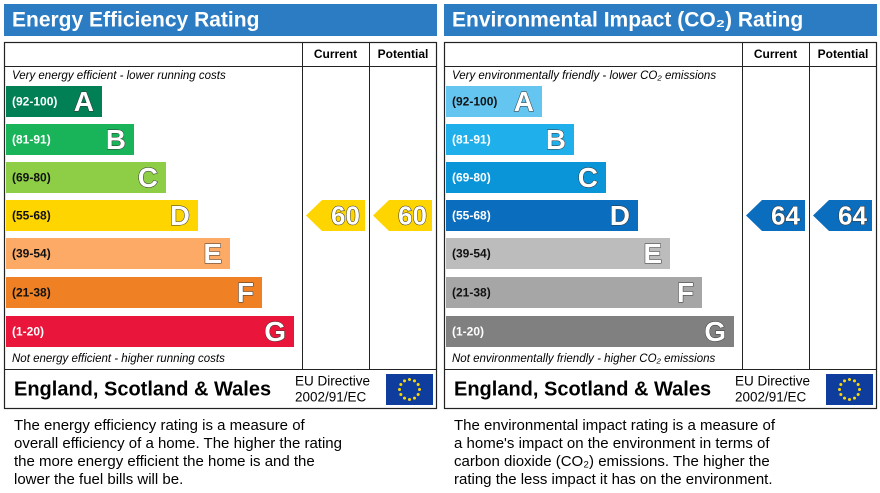 The height and width of the screenshot is (493, 880). Describe the element at coordinates (98, 479) in the screenshot. I see `description: lower the fuel bills will be.` at that location.